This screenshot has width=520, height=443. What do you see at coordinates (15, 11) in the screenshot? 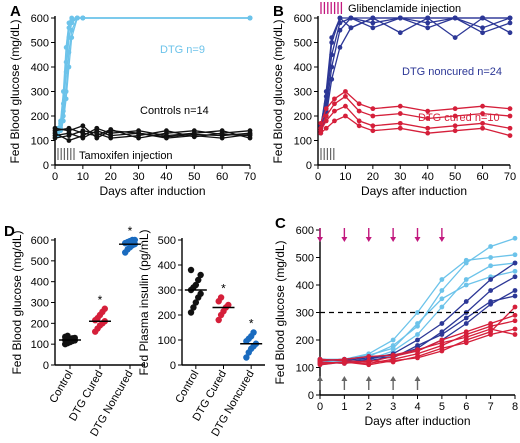
I see `panel-a-panel-letter: A` at bounding box center [15, 11].